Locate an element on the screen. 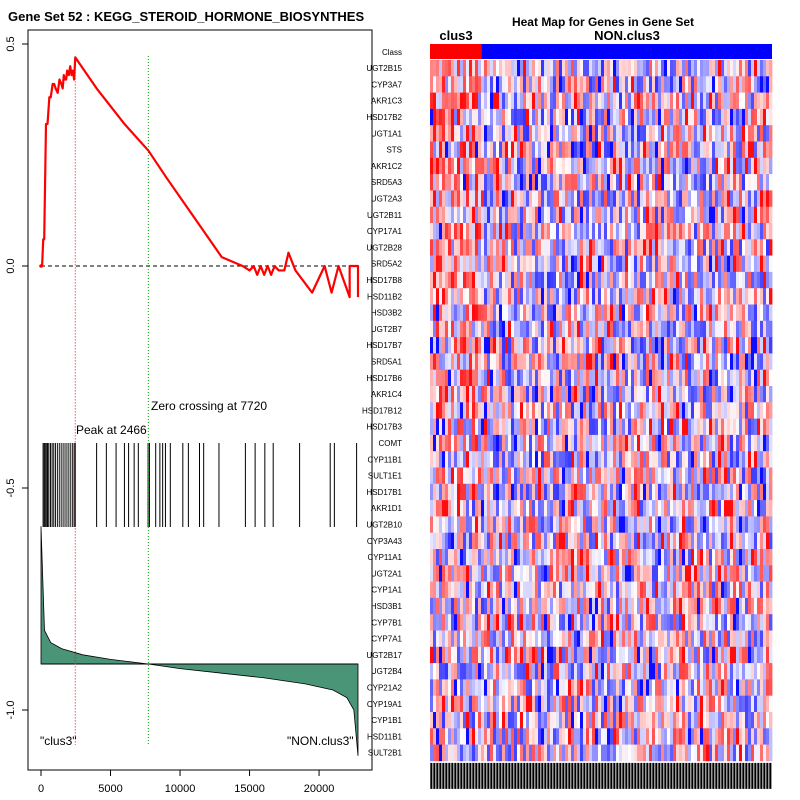 This screenshot has height=800, width=800. class-bar-non-clus3 is located at coordinates (626, 51).